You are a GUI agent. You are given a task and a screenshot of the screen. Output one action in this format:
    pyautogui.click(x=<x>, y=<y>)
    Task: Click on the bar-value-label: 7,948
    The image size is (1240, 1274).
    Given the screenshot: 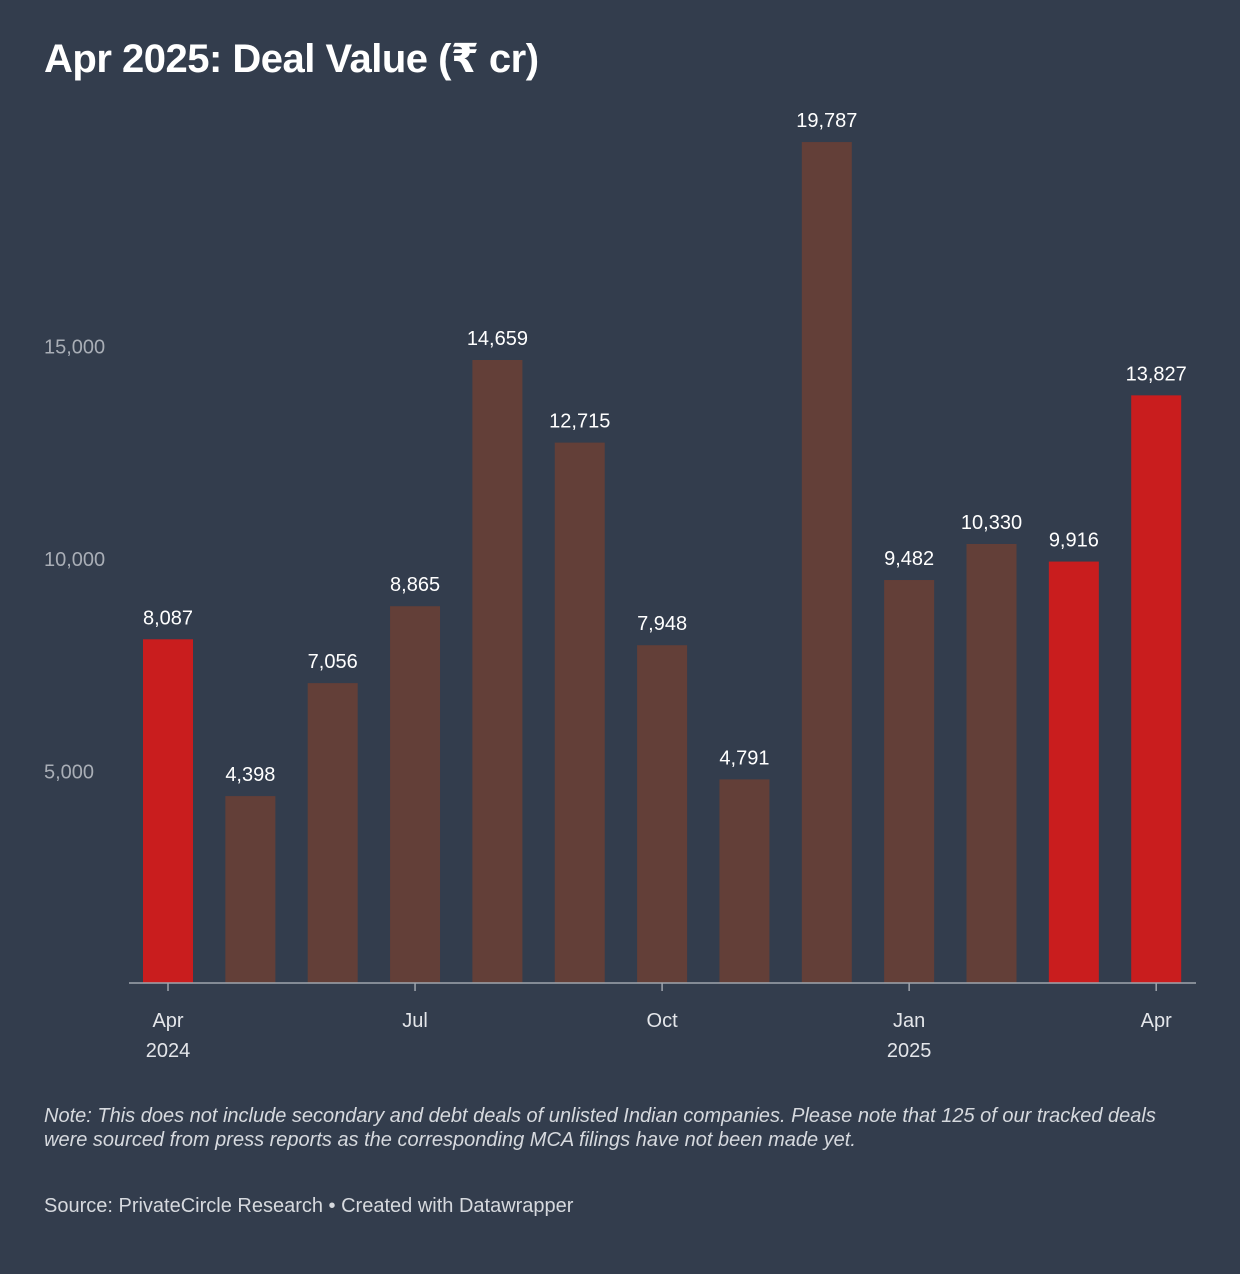 What is the action you would take?
    pyautogui.click(x=662, y=624)
    